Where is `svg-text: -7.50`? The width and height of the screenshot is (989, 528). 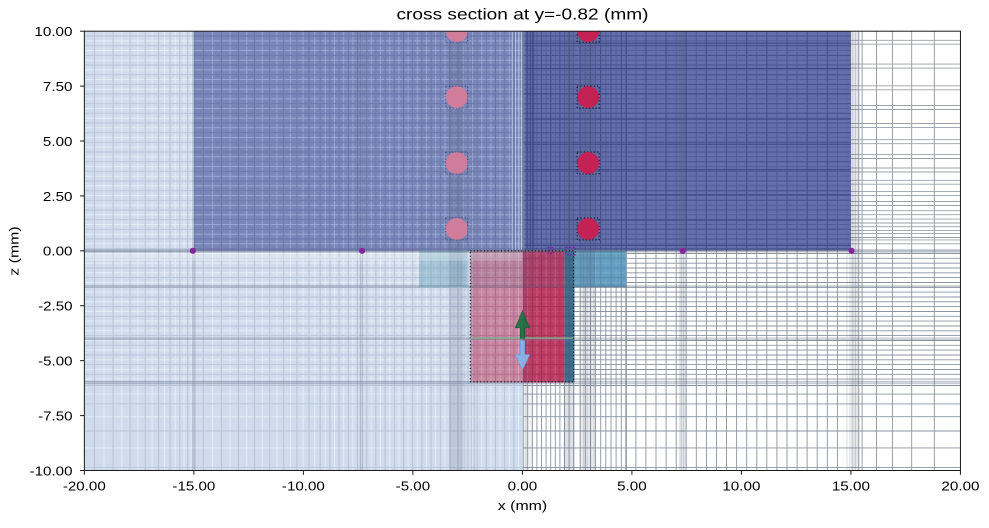
svg-text: -7.50 is located at coordinates (55, 415).